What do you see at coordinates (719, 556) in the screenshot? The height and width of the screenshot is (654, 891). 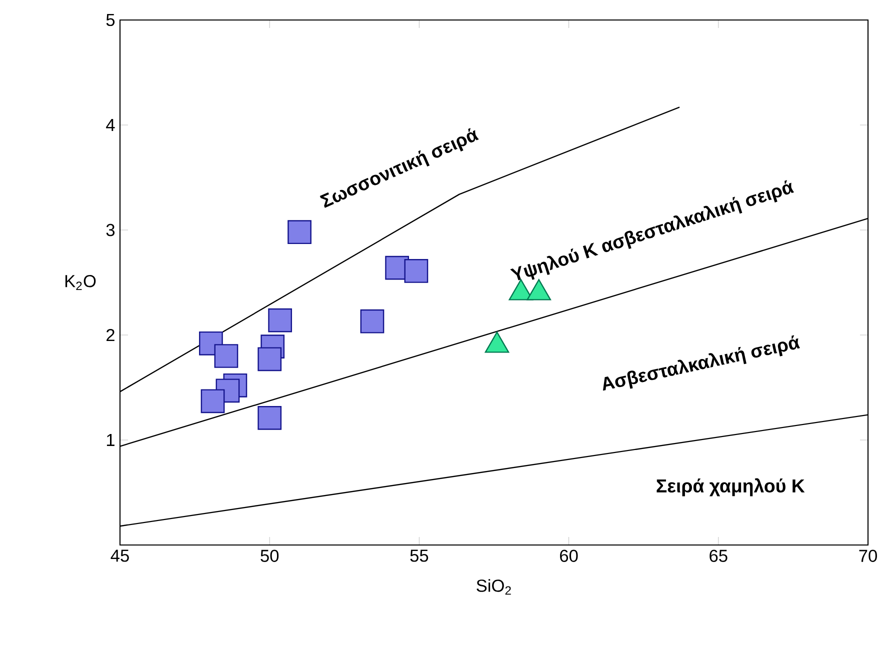 I see `x-tick-label: 65` at bounding box center [719, 556].